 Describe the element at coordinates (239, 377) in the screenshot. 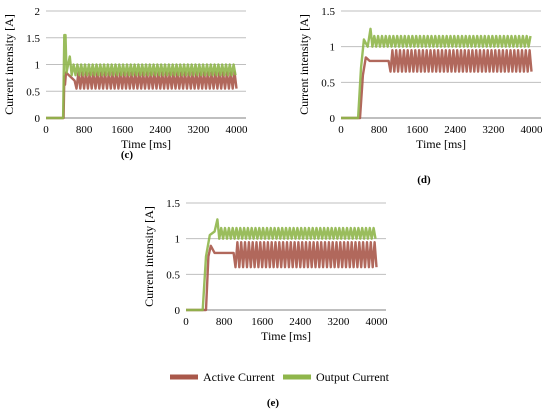

I see `legend-label-active-current: Active Current` at that location.